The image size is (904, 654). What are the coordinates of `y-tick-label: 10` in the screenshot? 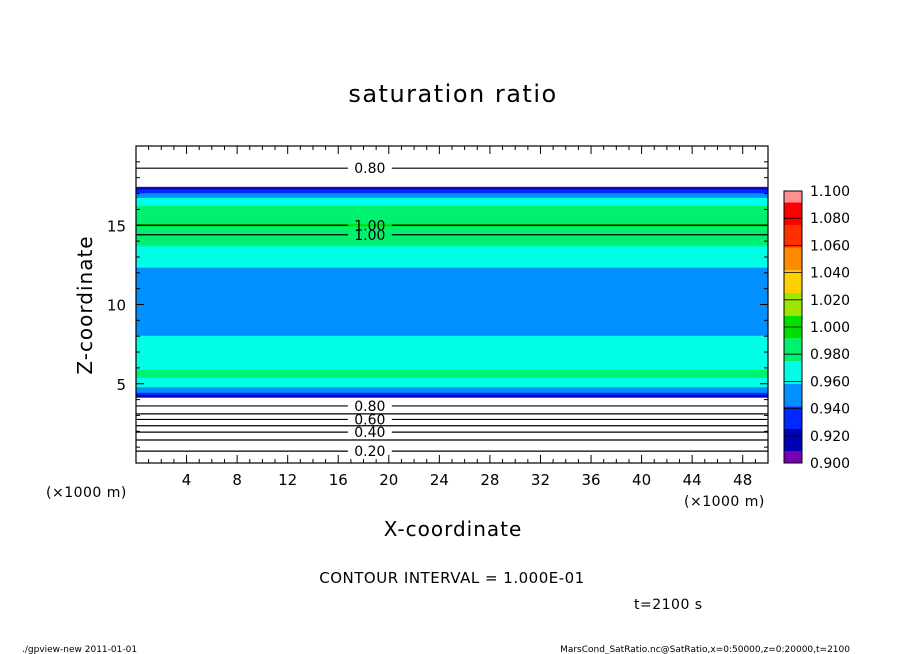 It's located at (116, 306).